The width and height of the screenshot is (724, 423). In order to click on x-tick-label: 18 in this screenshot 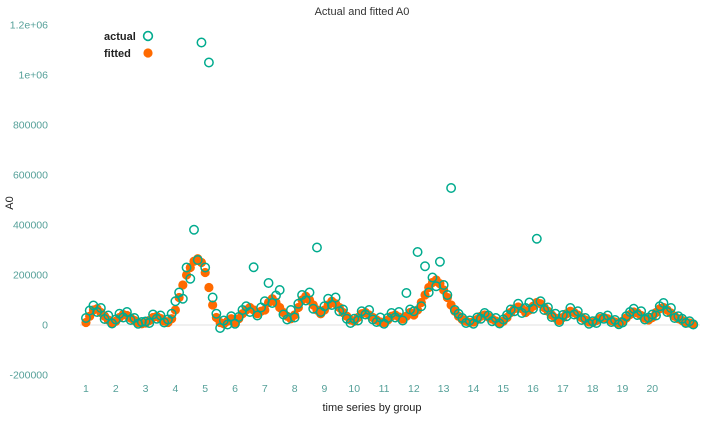, I will do `click(593, 389)`.